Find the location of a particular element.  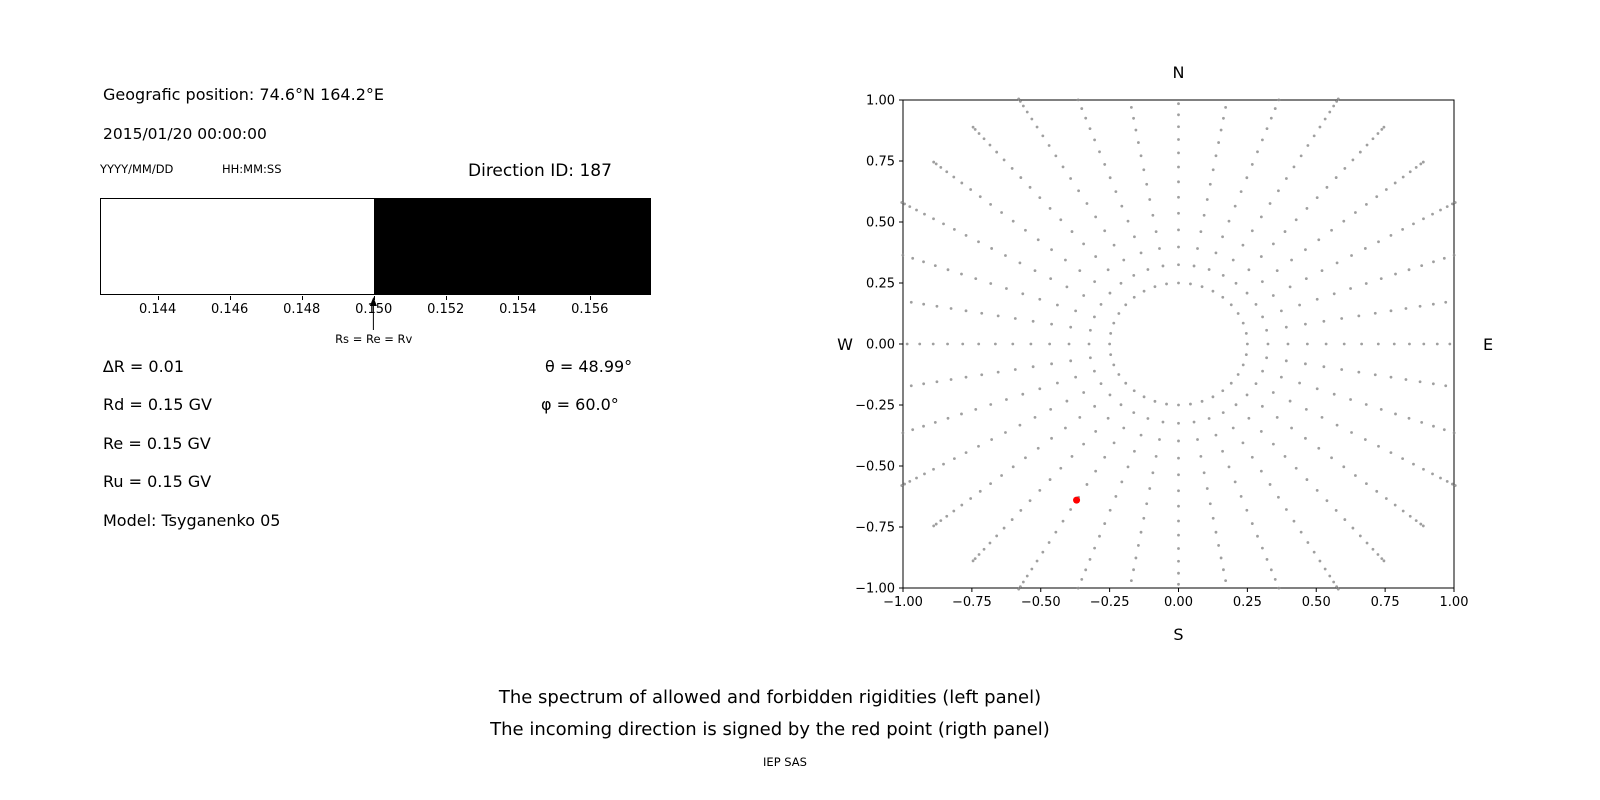

y-tick-label: 1.00 is located at coordinates (880, 101).